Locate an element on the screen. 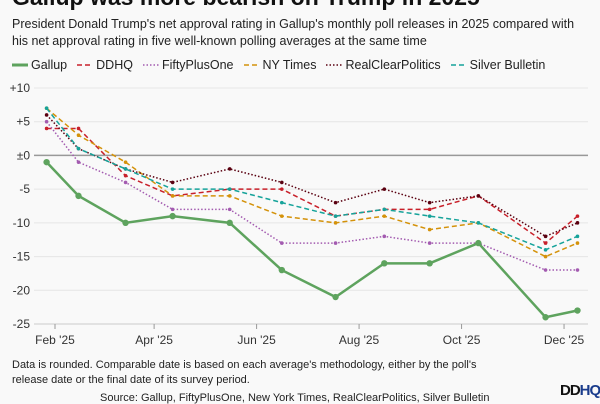 The image size is (600, 404). x-tick-label: Apr '25 is located at coordinates (154, 340).